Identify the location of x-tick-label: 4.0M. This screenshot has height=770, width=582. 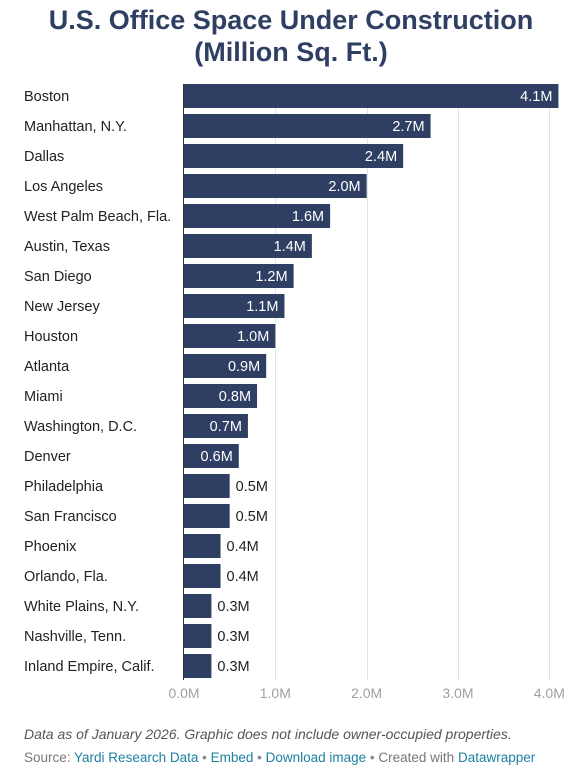
(549, 693).